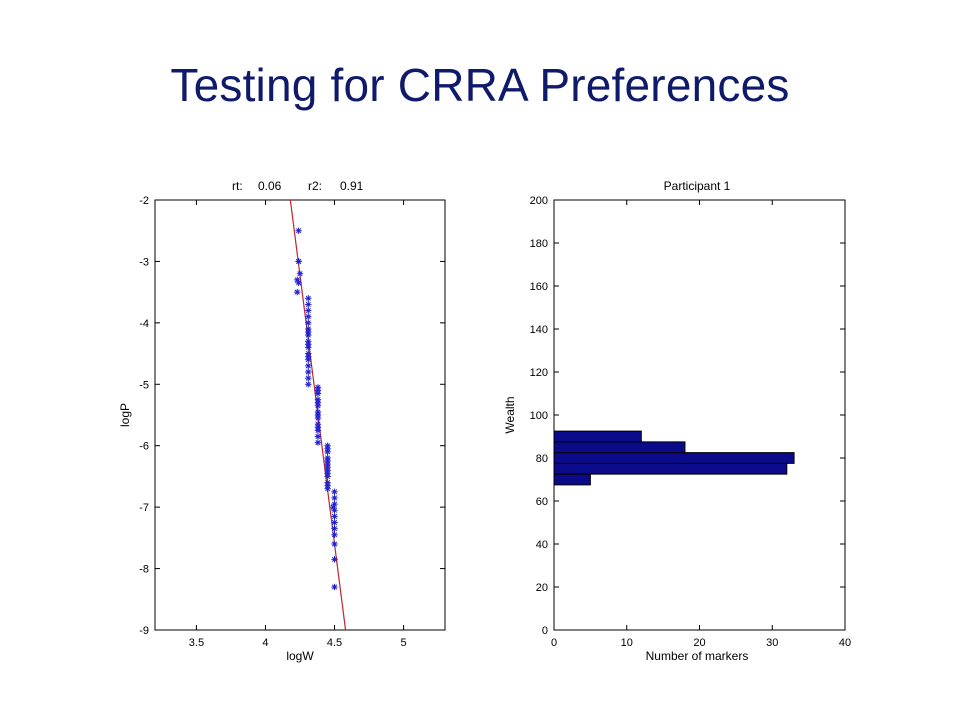 This screenshot has height=720, width=960. What do you see at coordinates (627, 643) in the screenshot?
I see `histogram-xtick-label: 10` at bounding box center [627, 643].